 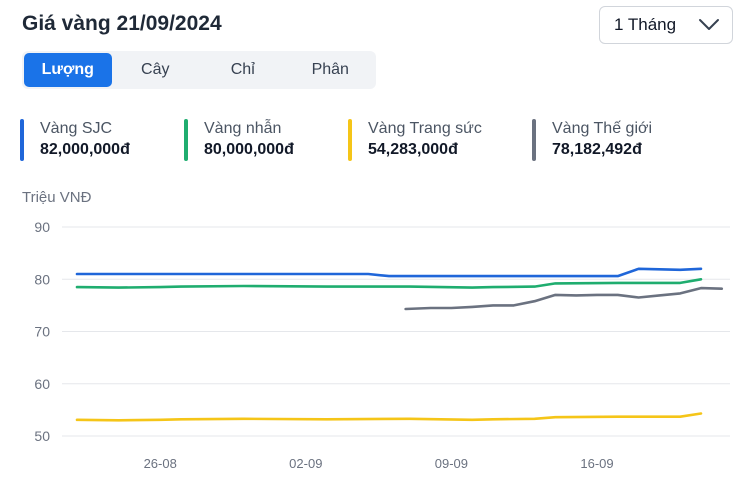 What do you see at coordinates (413, 149) in the screenshot?
I see `legend-value: 54,283,000đ` at bounding box center [413, 149].